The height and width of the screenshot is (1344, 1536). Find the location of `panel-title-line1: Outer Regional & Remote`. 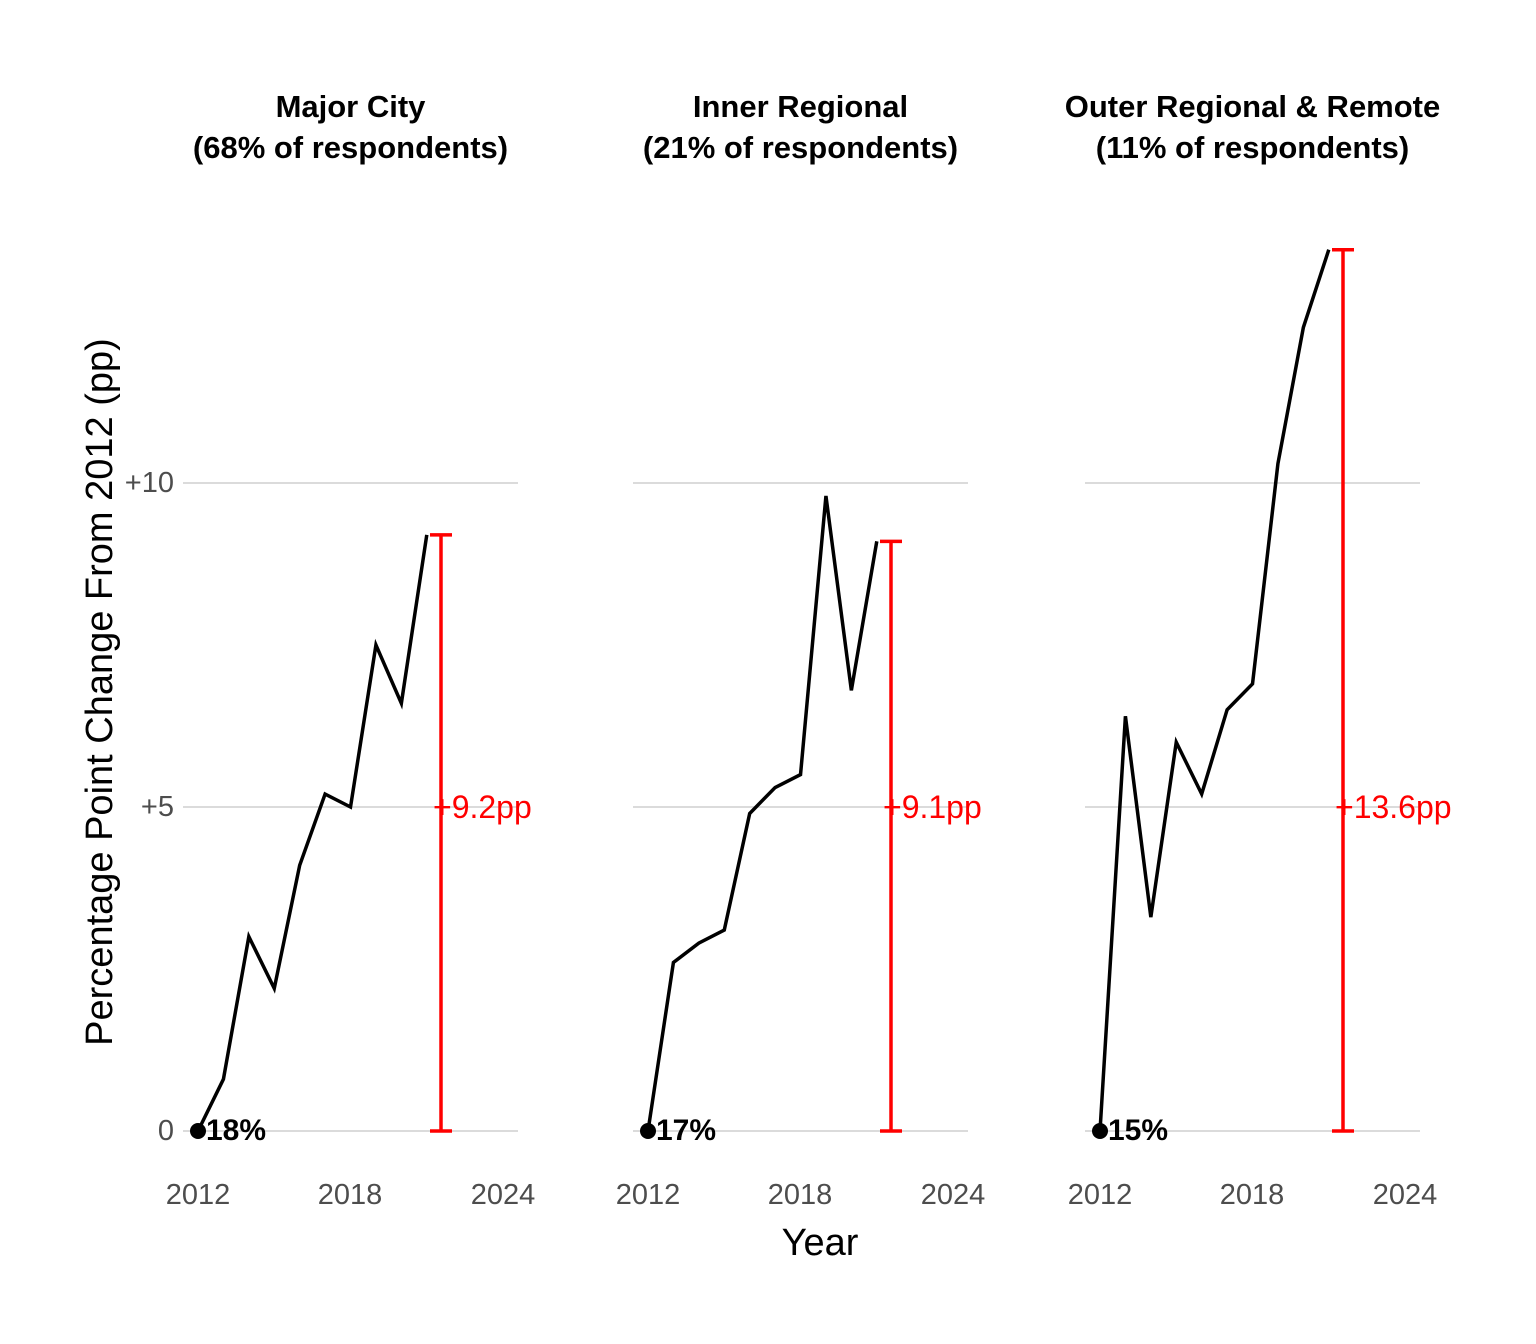

panel-title-line1: Outer Regional & Remote is located at coordinates (1252, 106).